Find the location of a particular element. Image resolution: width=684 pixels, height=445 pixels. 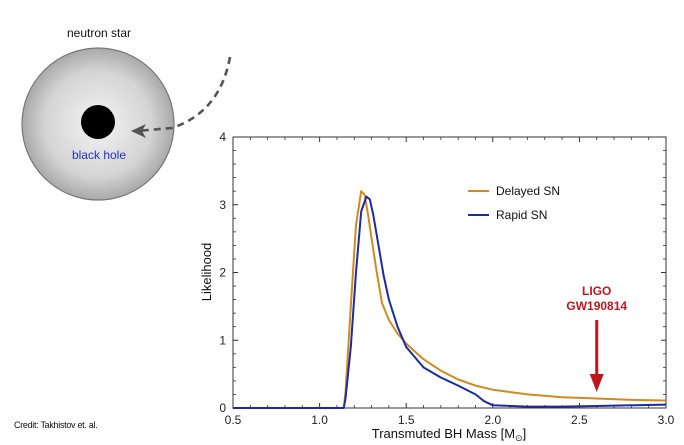

x-tick-label: 0.5 is located at coordinates (233, 420).